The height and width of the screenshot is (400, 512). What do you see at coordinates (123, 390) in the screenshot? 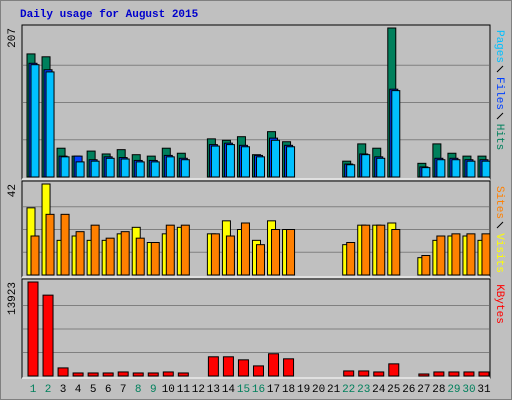
I see `x-tick-label: 7` at bounding box center [123, 390].